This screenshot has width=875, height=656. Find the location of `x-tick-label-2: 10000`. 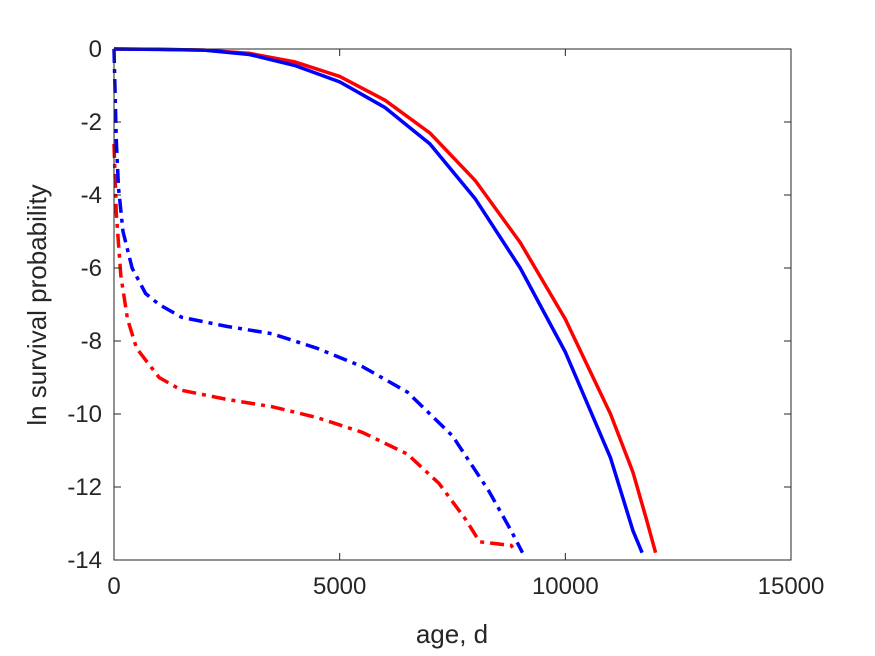

x-tick-label-2: 10000 is located at coordinates (565, 586).